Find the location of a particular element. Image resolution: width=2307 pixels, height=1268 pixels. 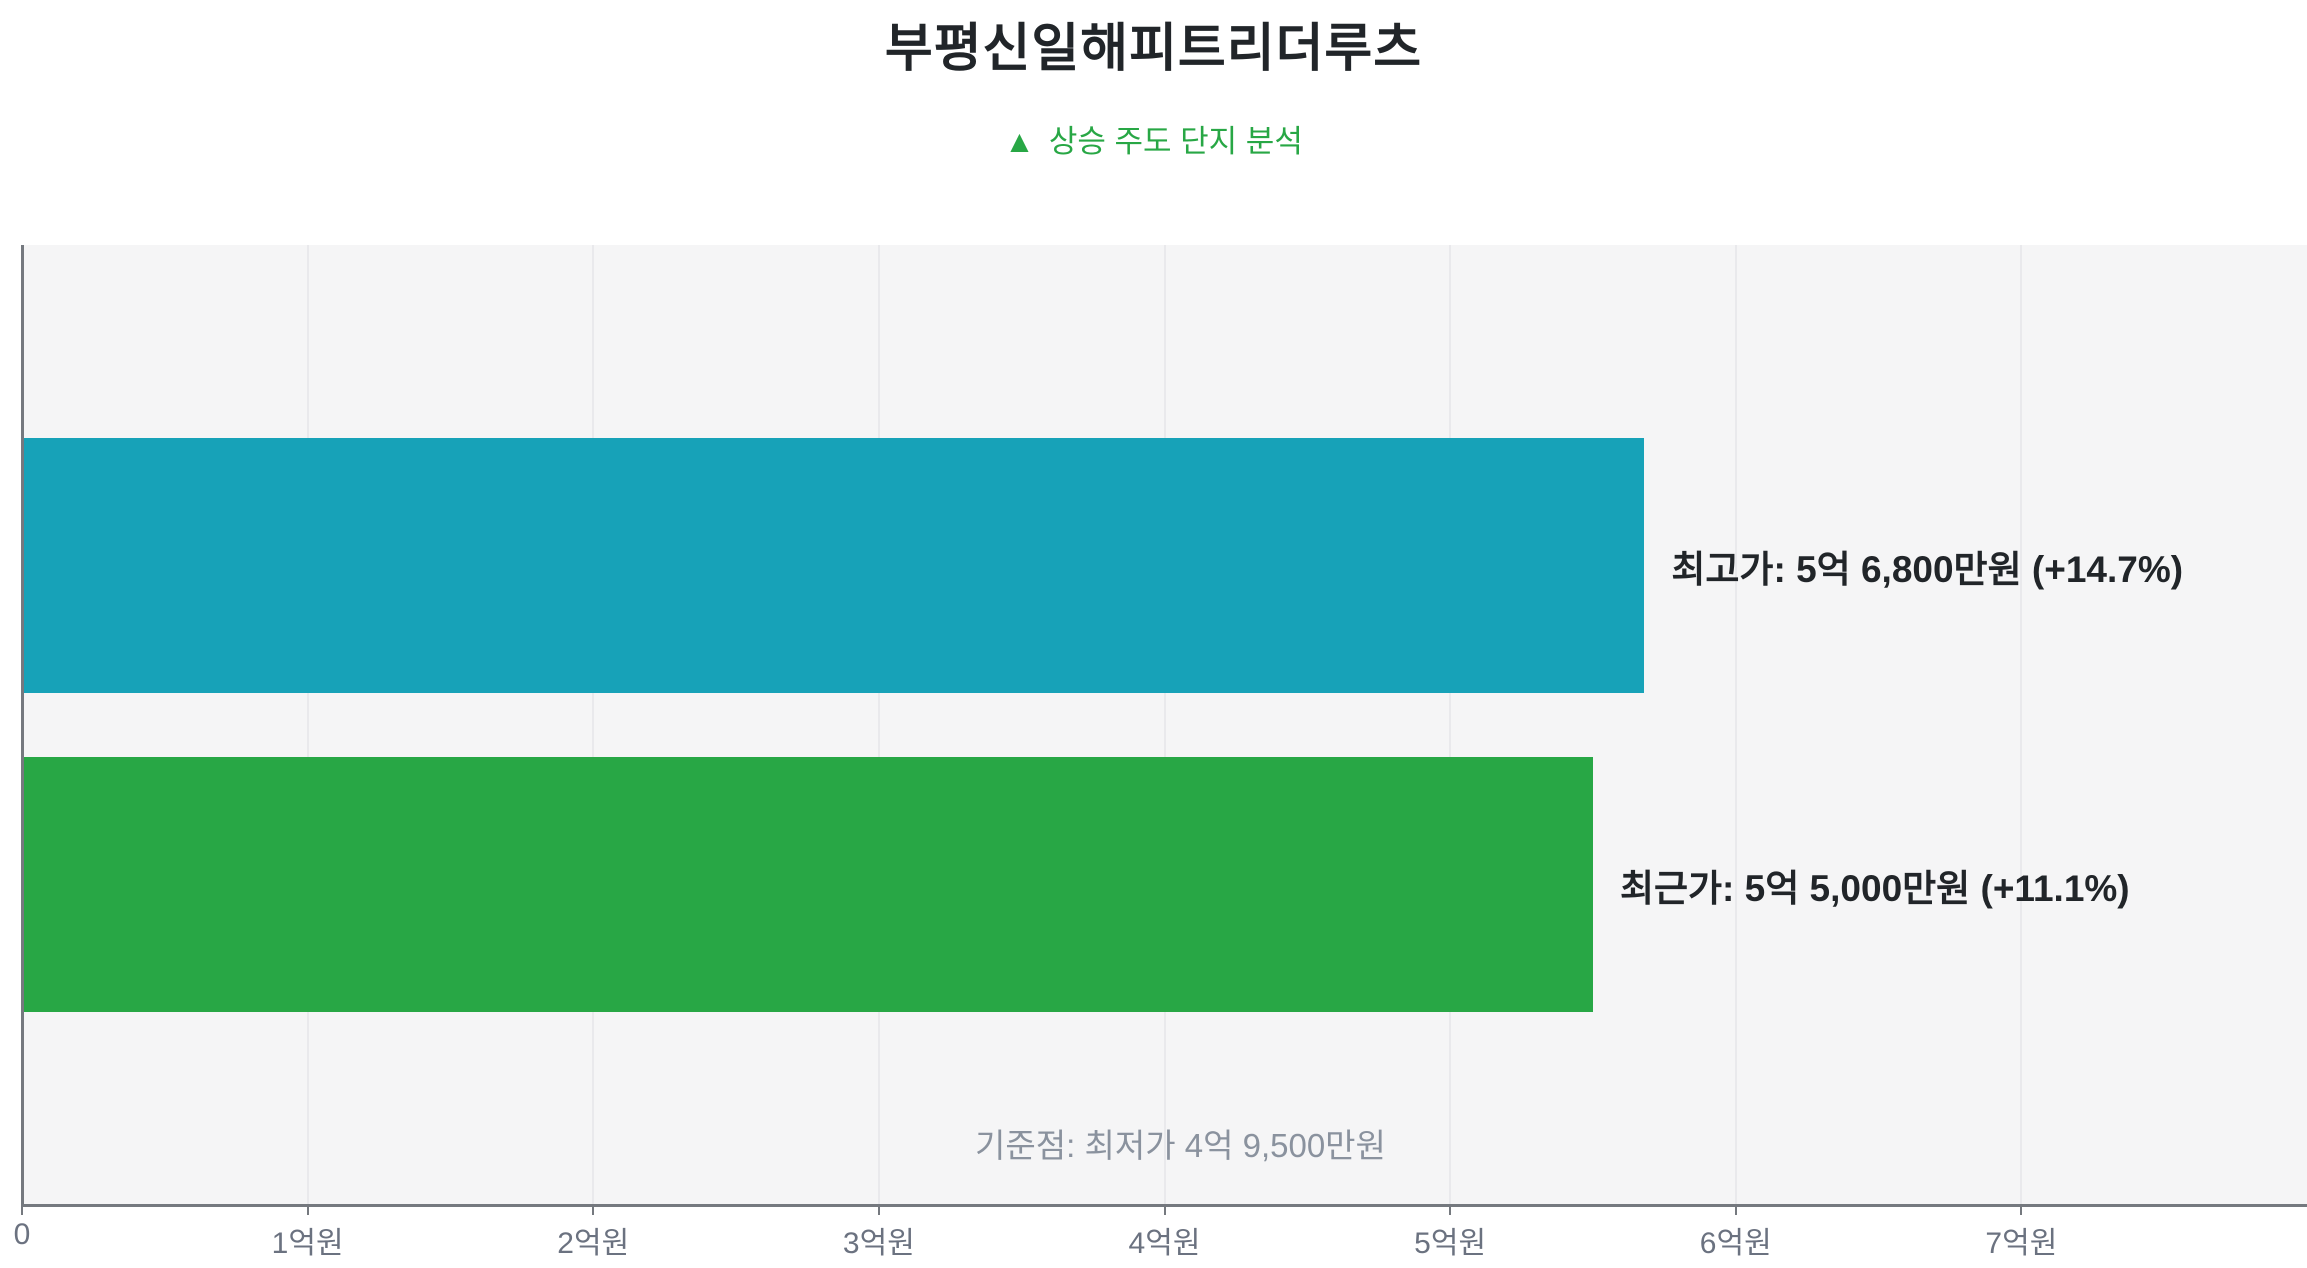

chart-title: 부평신일해피트리더루츠 is located at coordinates (1153, 49).